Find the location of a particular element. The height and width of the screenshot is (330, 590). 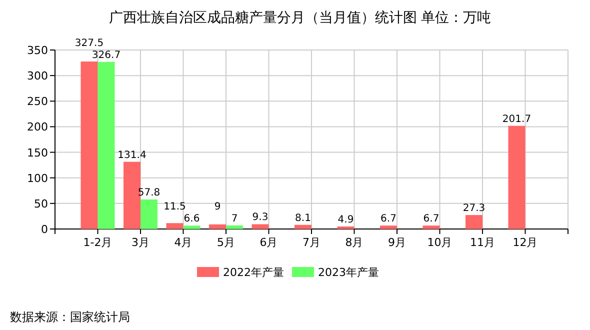

x-tick-label: 6月 is located at coordinates (269, 242).